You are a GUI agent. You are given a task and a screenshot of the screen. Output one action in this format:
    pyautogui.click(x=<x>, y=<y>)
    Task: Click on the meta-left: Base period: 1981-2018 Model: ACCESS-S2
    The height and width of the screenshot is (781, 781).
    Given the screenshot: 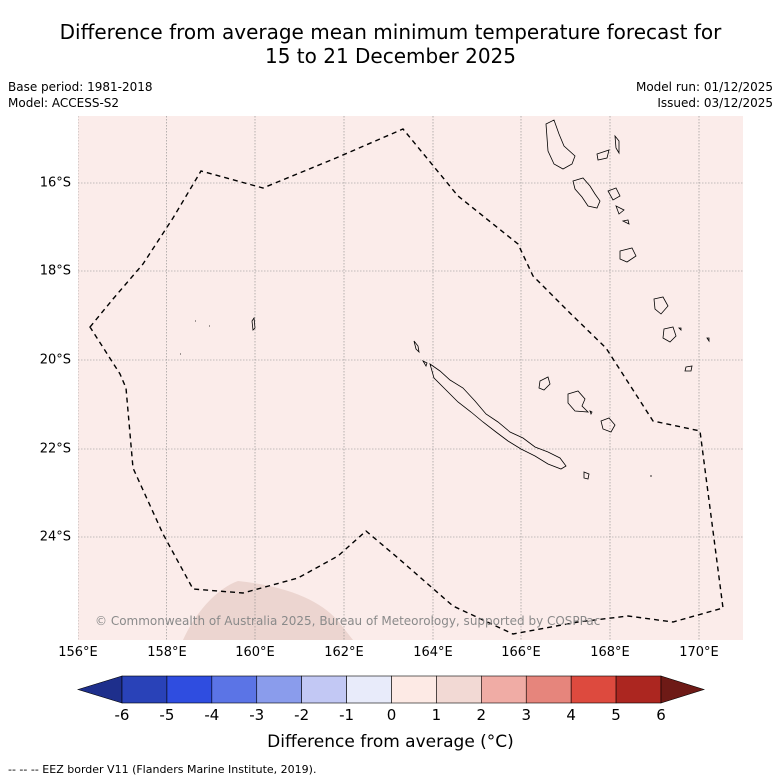 What is the action you would take?
    pyautogui.click(x=80, y=95)
    